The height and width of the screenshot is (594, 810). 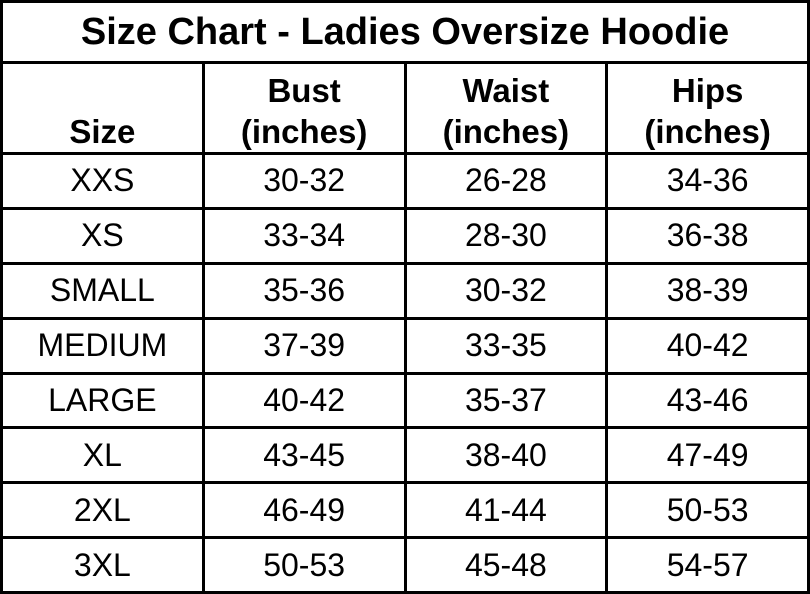 What do you see at coordinates (102, 565) in the screenshot?
I see `size-cell: 3XL` at bounding box center [102, 565].